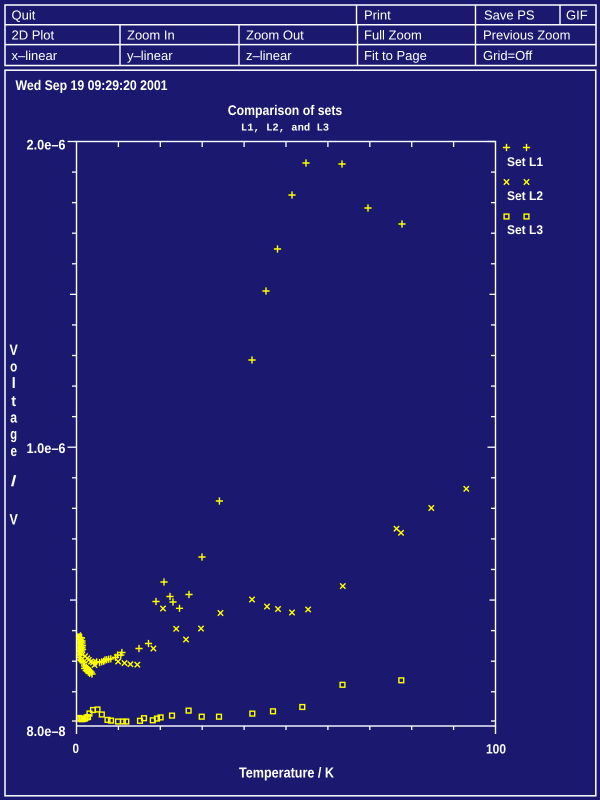 The height and width of the screenshot is (800, 600). What do you see at coordinates (395, 55) in the screenshot?
I see `svg-text: Fit to Page` at bounding box center [395, 55].